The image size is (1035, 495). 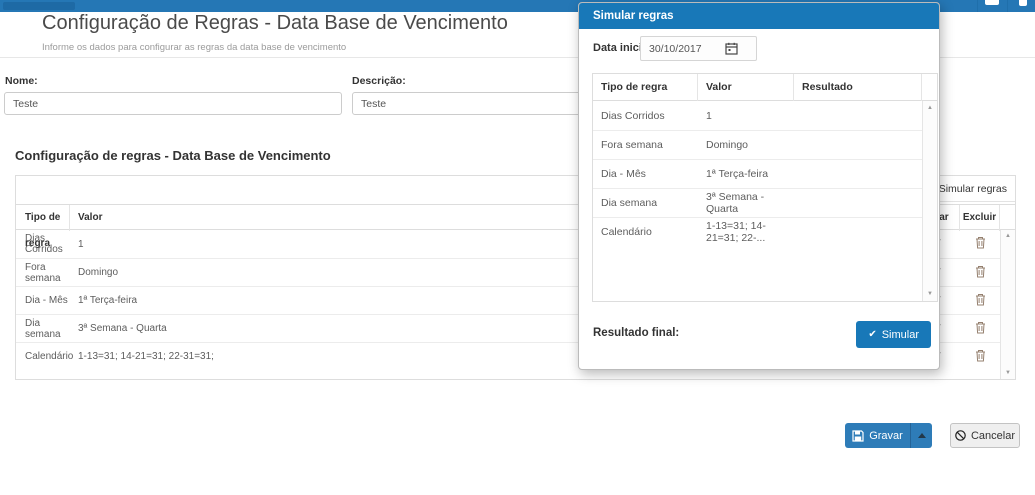 I want to click on save-label: Gravar, so click(x=886, y=435).